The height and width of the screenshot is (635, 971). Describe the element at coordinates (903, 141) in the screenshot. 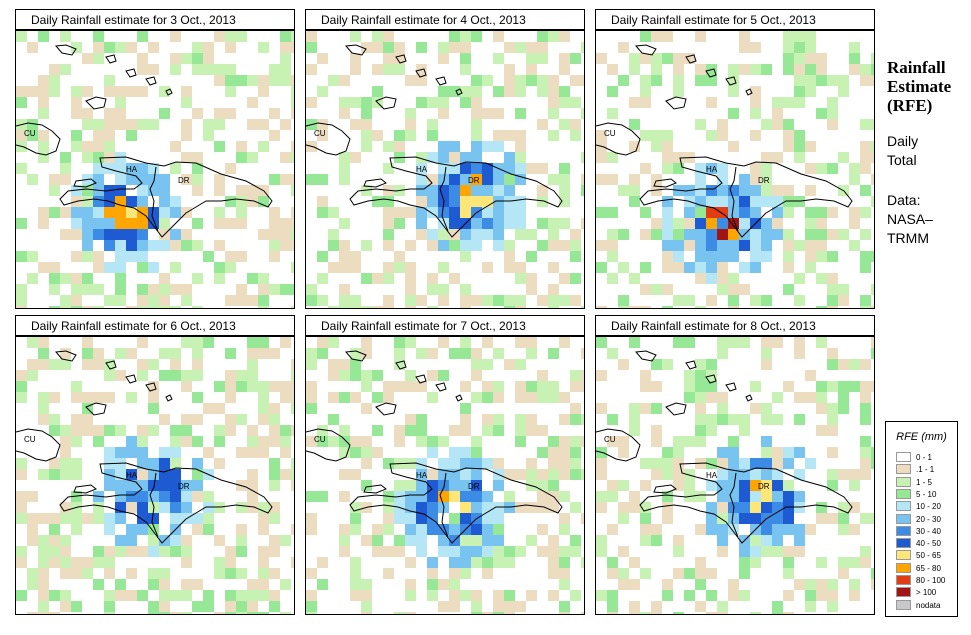

I see `side-text-line: Daily` at that location.